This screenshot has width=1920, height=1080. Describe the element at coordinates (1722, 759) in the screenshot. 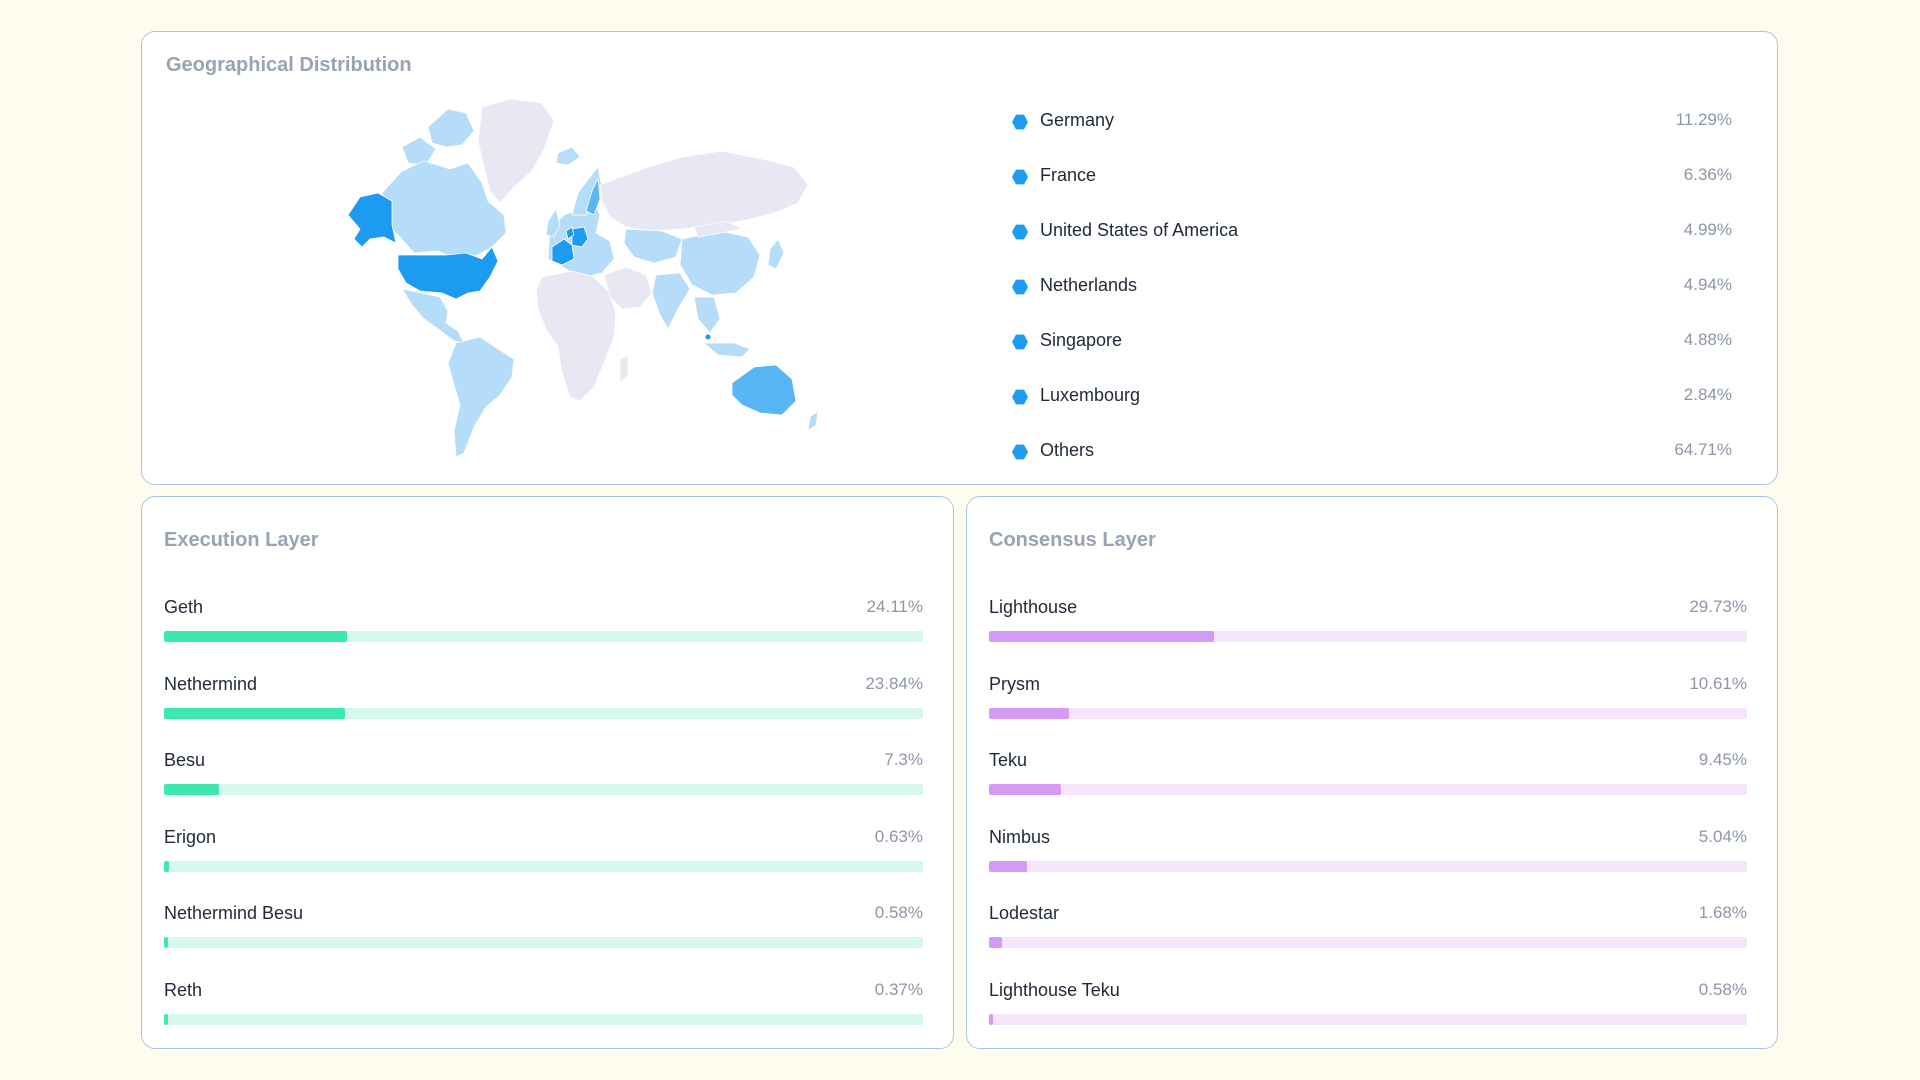

I see `client-percent: 9.45%` at that location.